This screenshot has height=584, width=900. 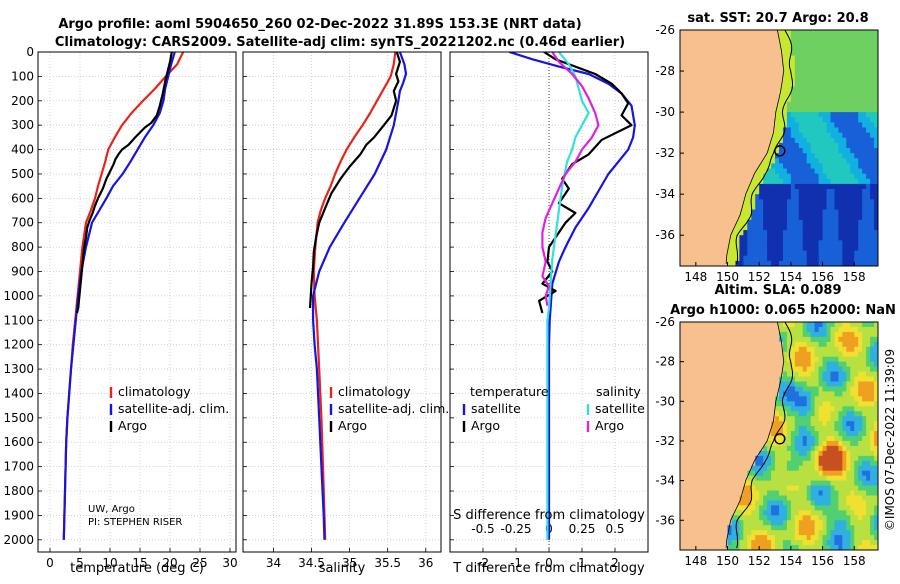 I want to click on coastline, so click(x=755, y=435).